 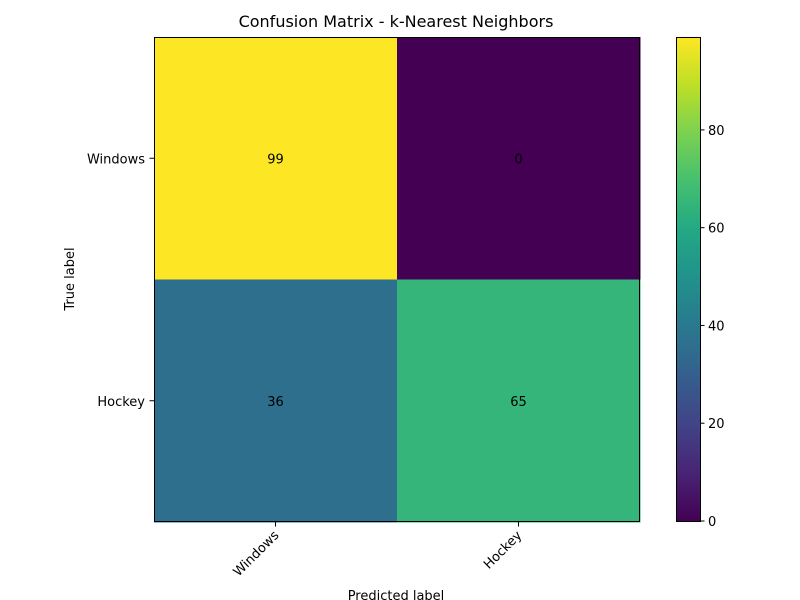 I want to click on cell-value-label-0-0: 99, so click(x=275, y=159).